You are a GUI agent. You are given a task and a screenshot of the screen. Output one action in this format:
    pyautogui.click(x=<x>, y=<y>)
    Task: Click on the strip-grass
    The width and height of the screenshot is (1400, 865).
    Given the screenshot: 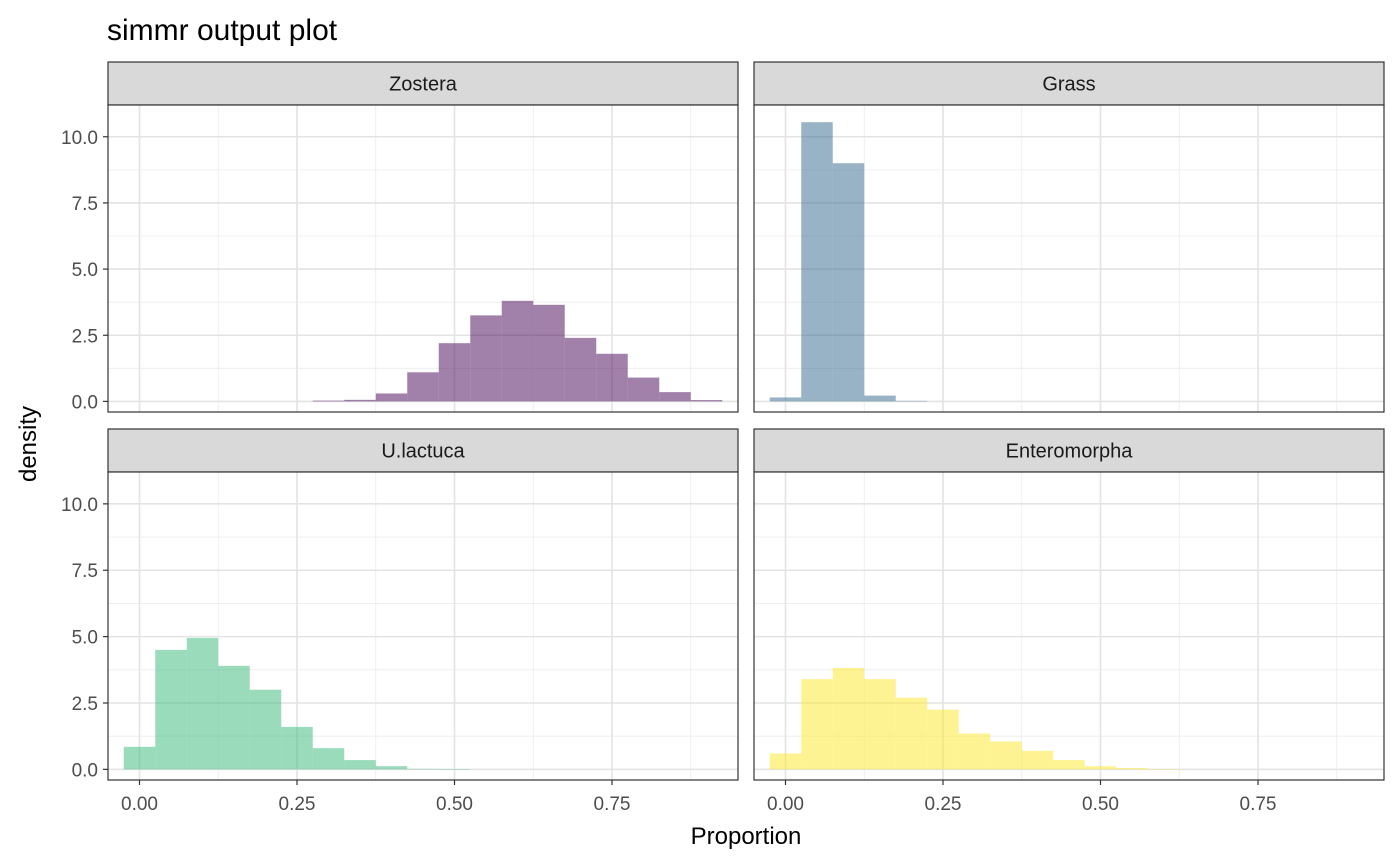 What is the action you would take?
    pyautogui.click(x=1069, y=83)
    